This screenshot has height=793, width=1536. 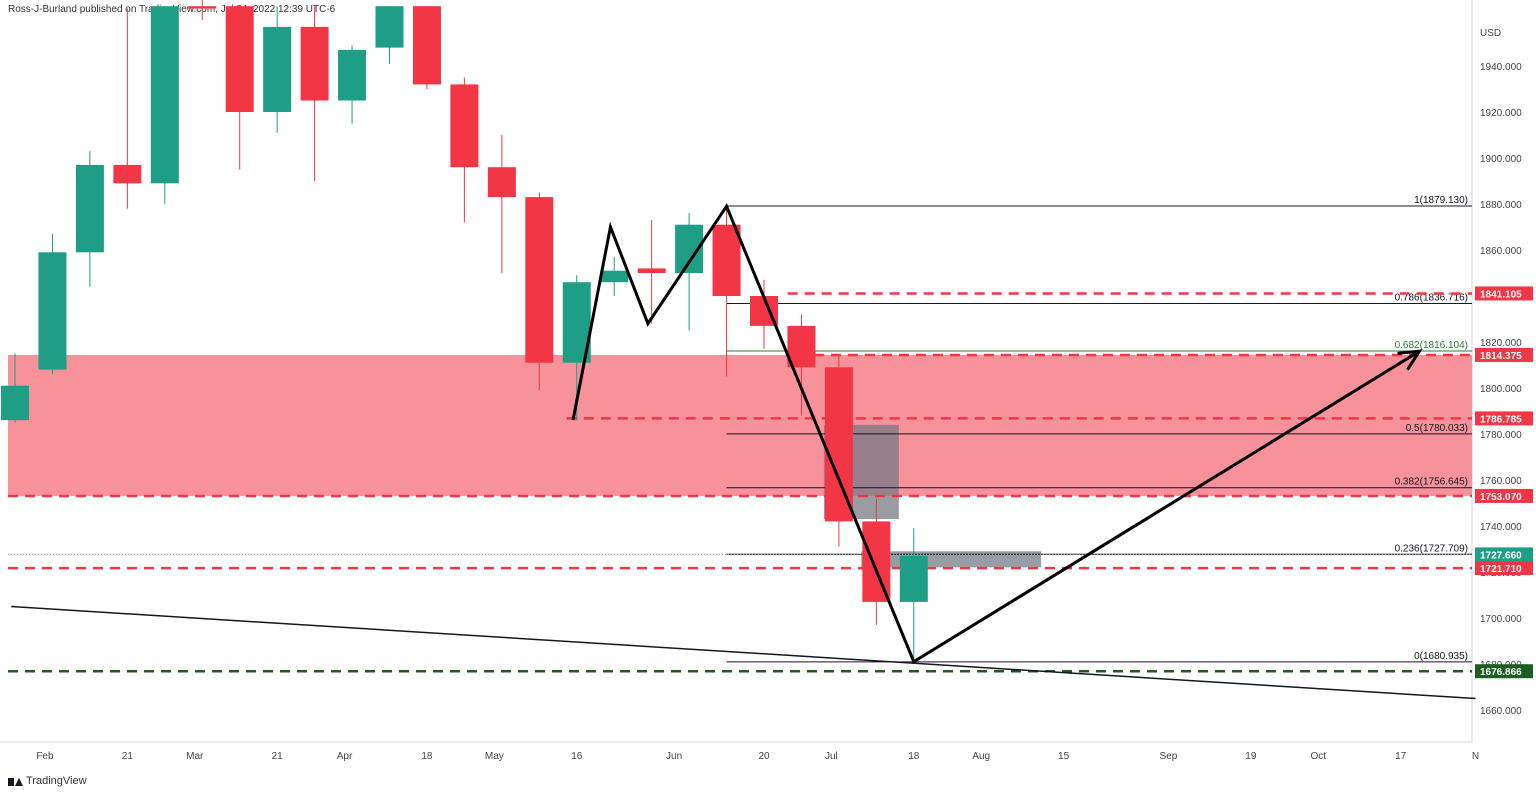 I want to click on fib-label-4: 0.382(1756.645), so click(x=1431, y=482).